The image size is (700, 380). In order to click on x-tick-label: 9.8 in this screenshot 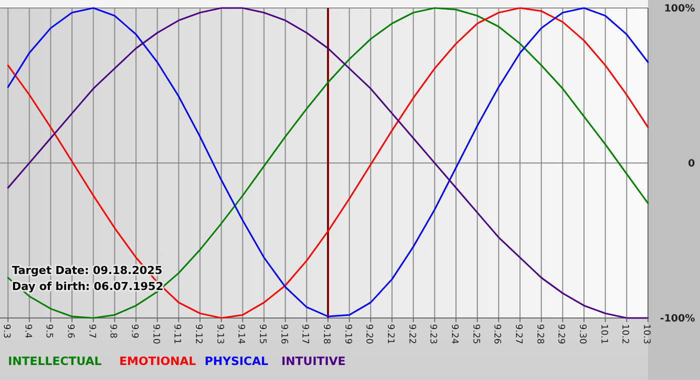, I will do `click(113, 331)`.